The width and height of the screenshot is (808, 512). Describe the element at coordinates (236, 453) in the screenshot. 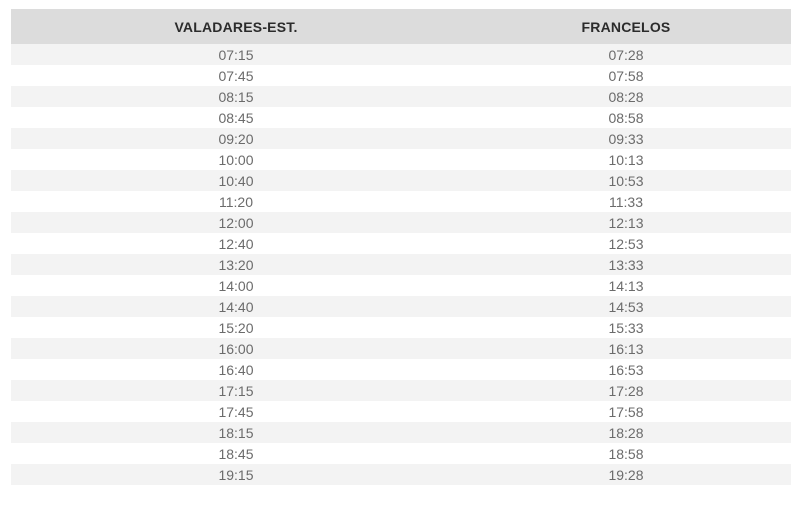

I see `departure-time-valadares: 18:45` at that location.